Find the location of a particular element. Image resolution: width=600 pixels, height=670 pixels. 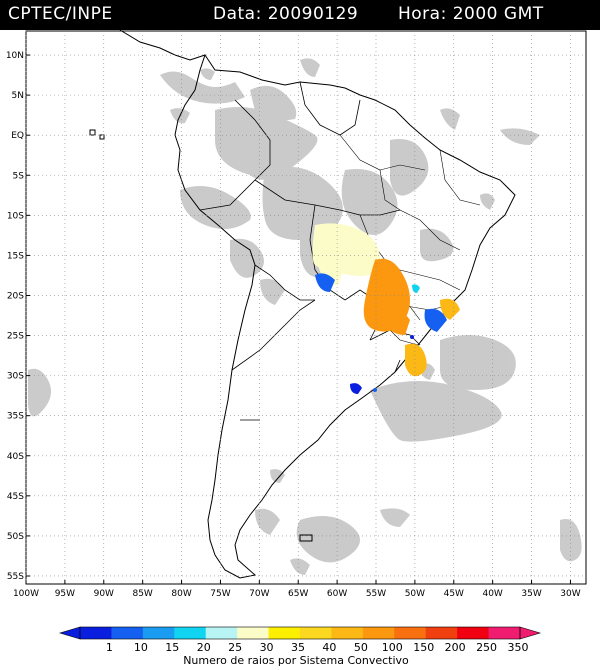

lon-tick-label: 75W is located at coordinates (220, 594).